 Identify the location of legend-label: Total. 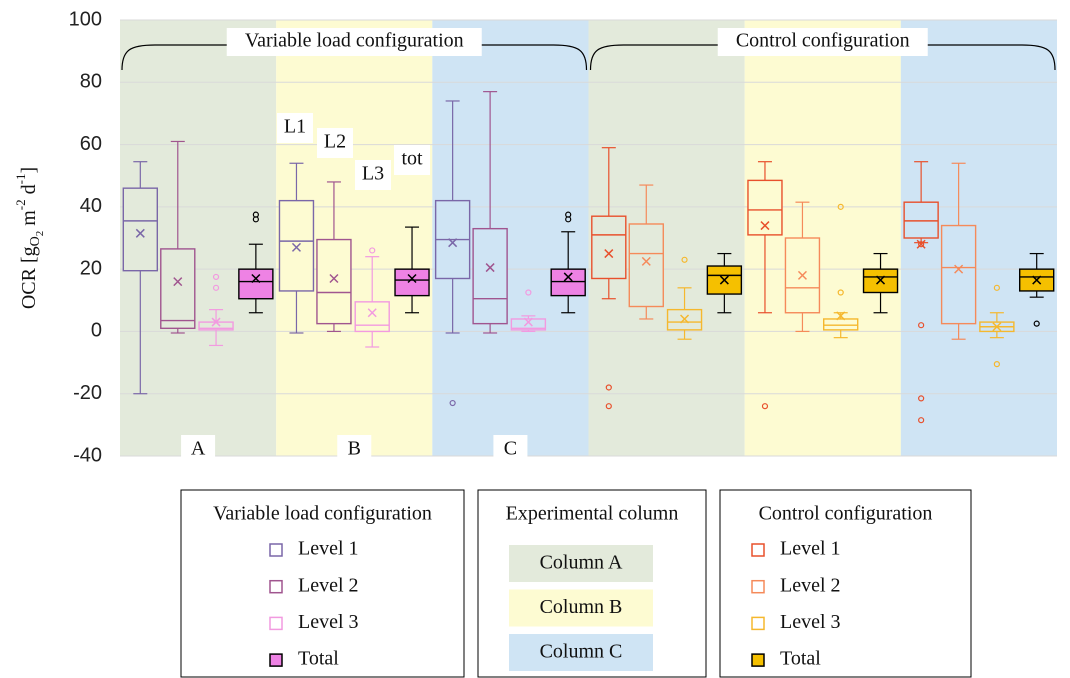
(318, 659).